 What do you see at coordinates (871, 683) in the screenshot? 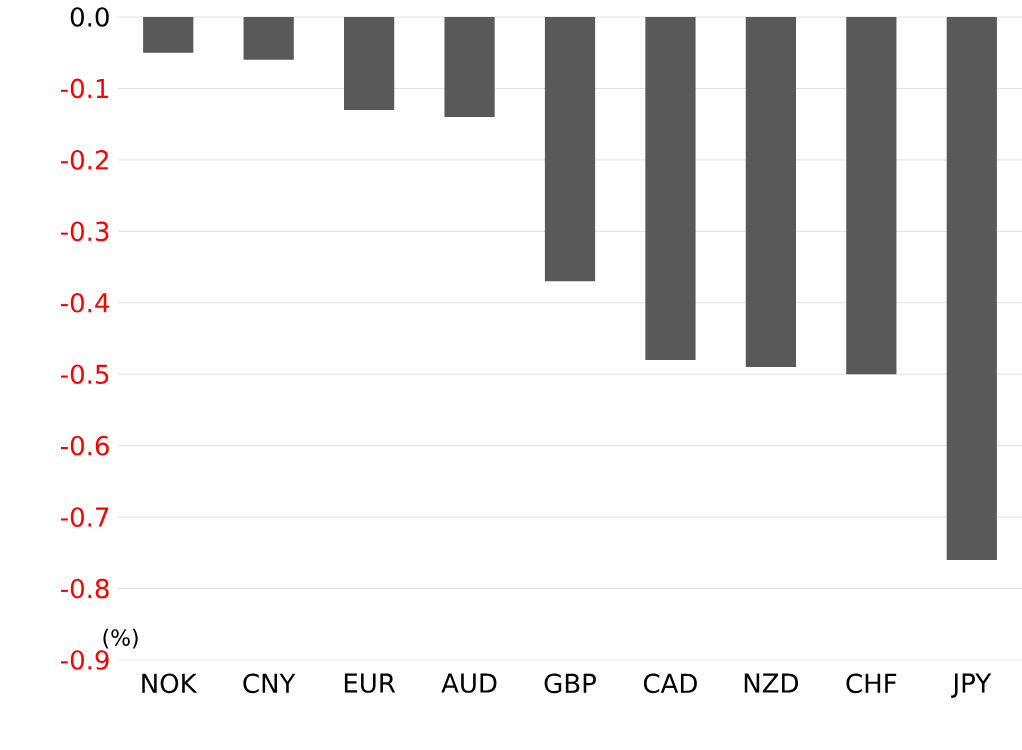
I see `x-tick-label: CHF` at bounding box center [871, 683].